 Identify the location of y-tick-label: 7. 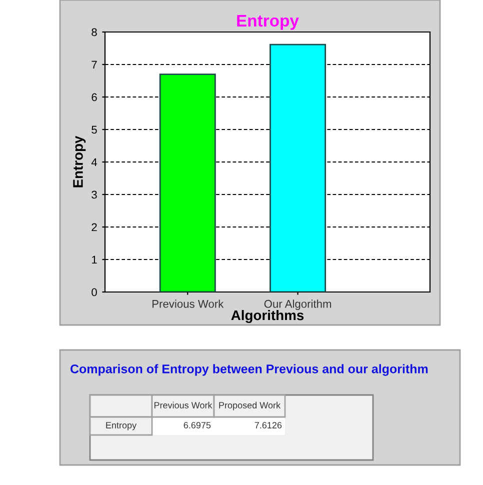
(94, 64).